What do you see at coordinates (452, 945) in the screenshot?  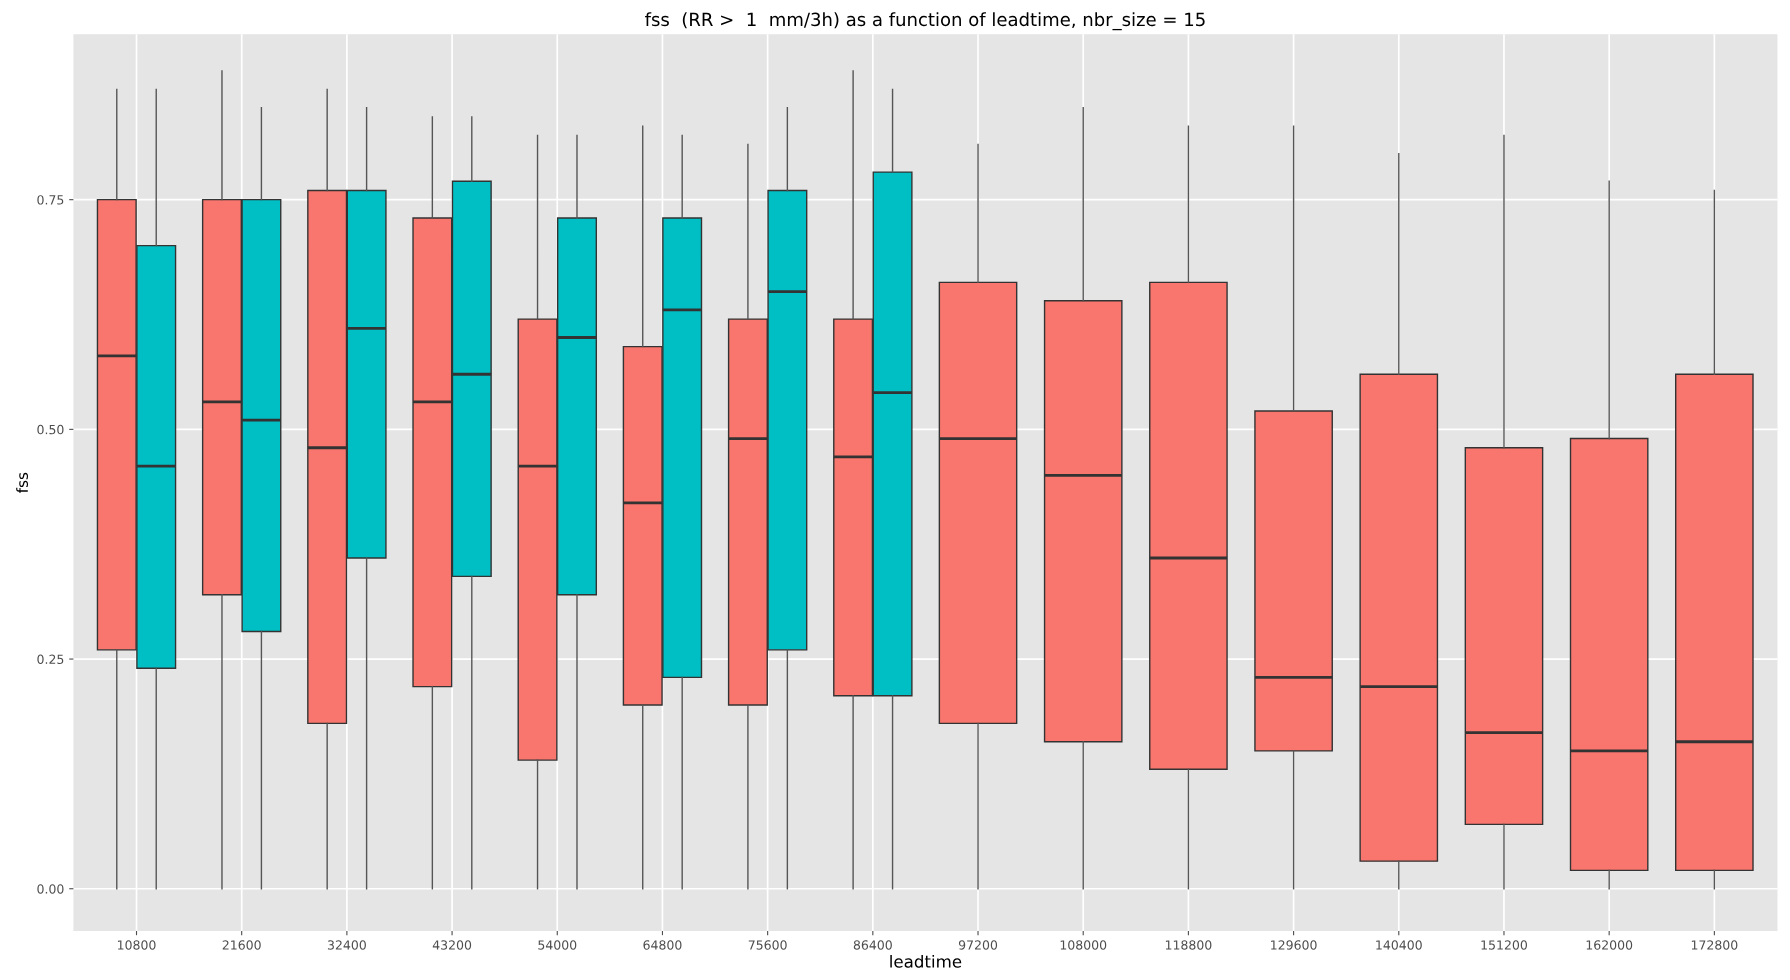 I see `x-tick-label: 43200` at bounding box center [452, 945].